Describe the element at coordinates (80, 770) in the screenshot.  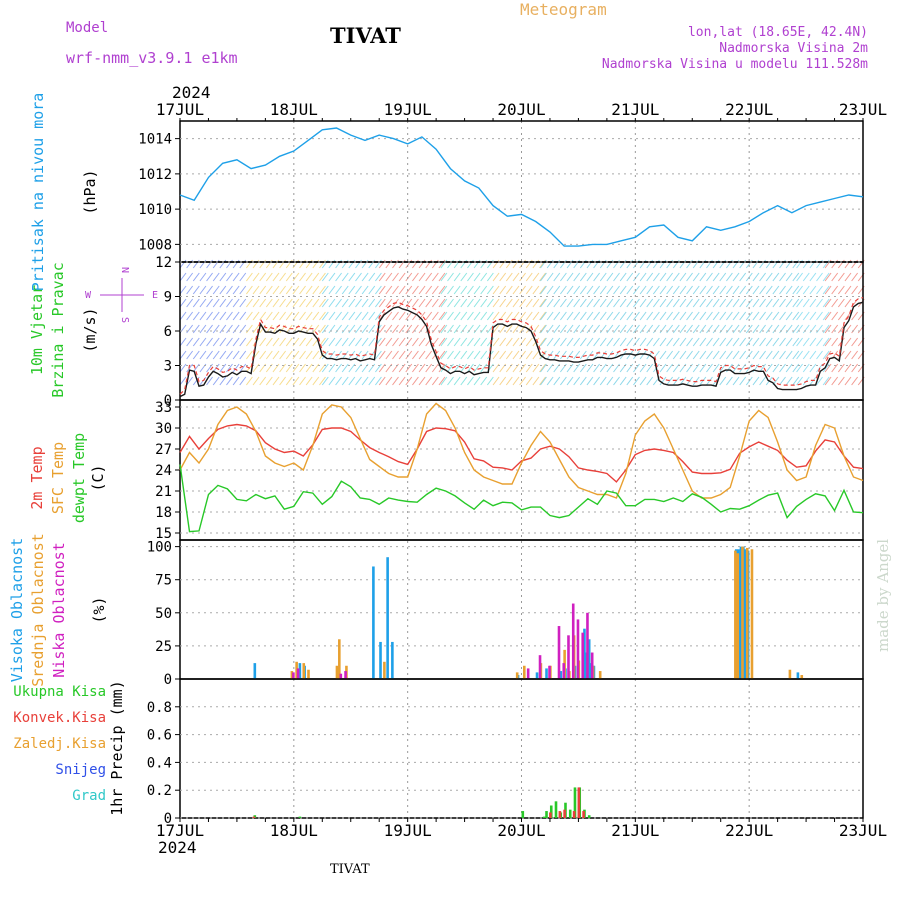
I see `precip-legend-item: Snijeg` at that location.